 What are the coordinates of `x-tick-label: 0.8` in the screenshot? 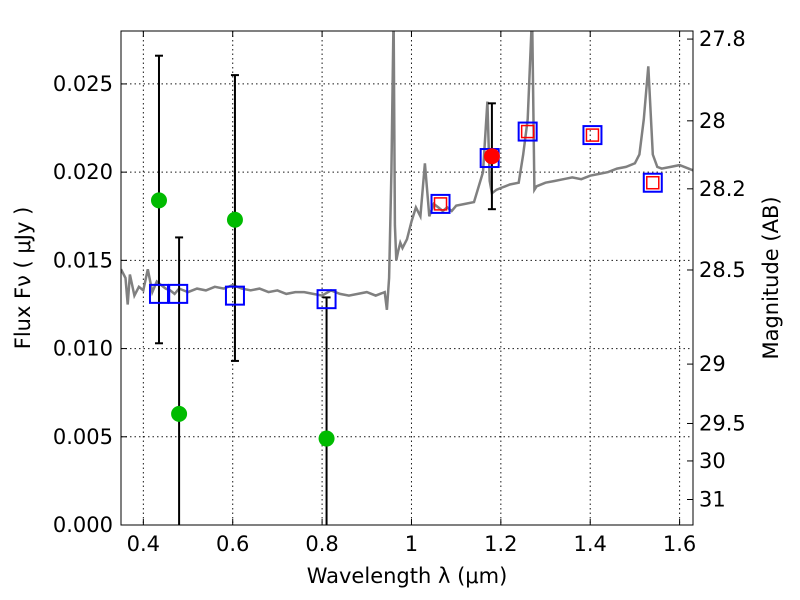 It's located at (321, 544).